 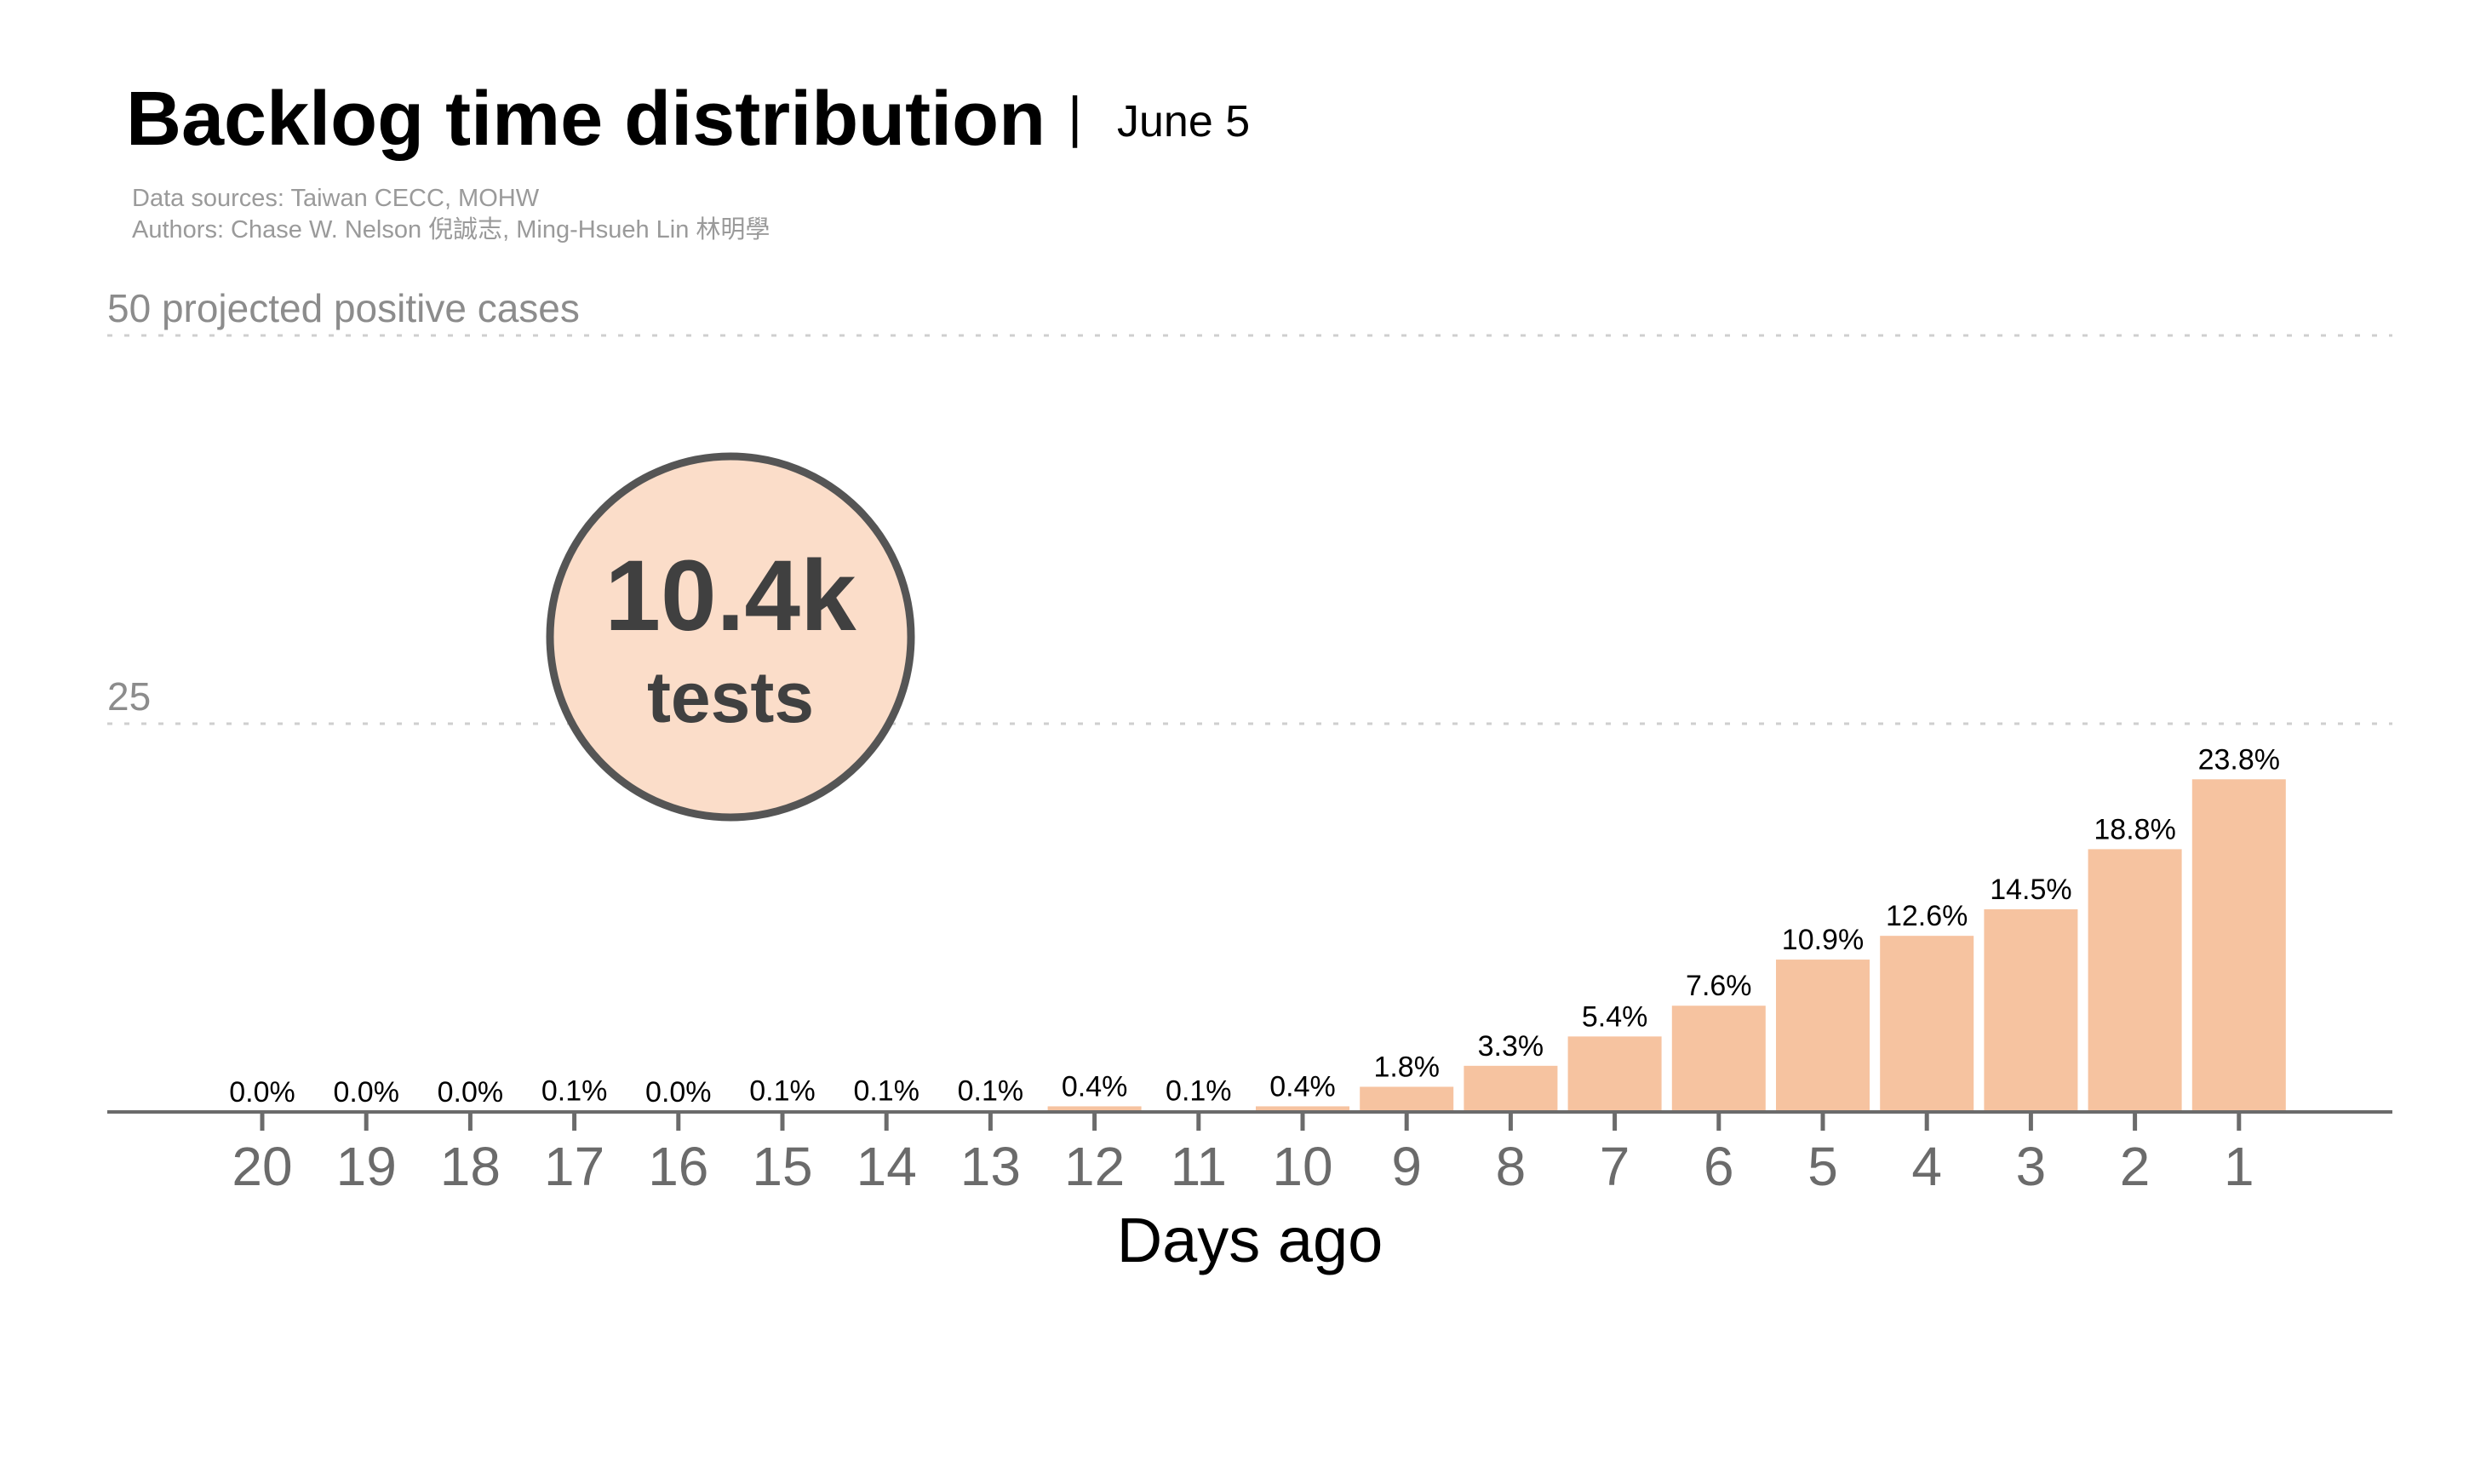 I want to click on x-tick-label-11: 11, so click(x=1199, y=1166).